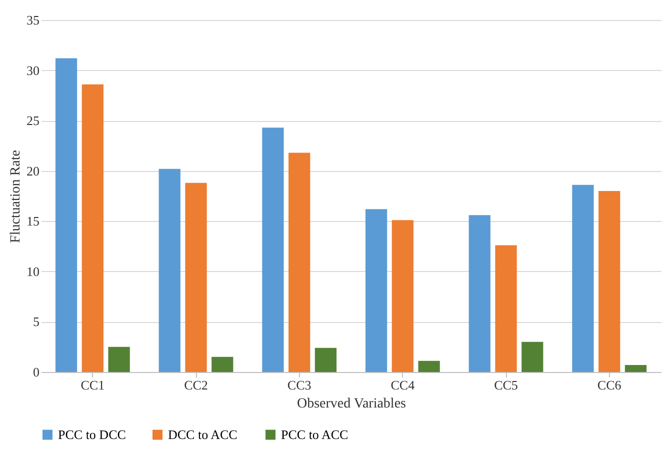 This screenshot has height=452, width=671. What do you see at coordinates (92, 385) in the screenshot?
I see `x-tick-label: CC1` at bounding box center [92, 385].